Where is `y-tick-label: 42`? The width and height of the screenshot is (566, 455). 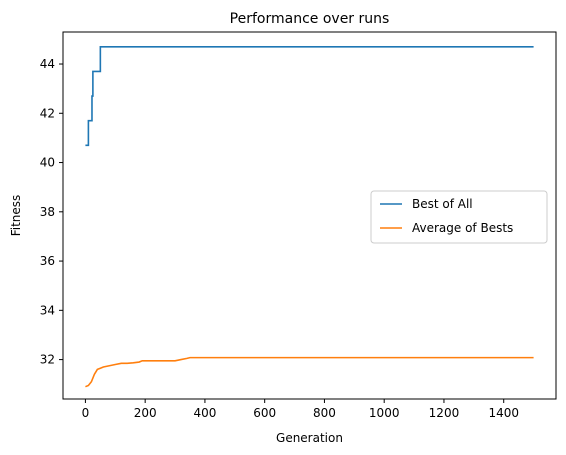 y-tick-label: 42 is located at coordinates (47, 113).